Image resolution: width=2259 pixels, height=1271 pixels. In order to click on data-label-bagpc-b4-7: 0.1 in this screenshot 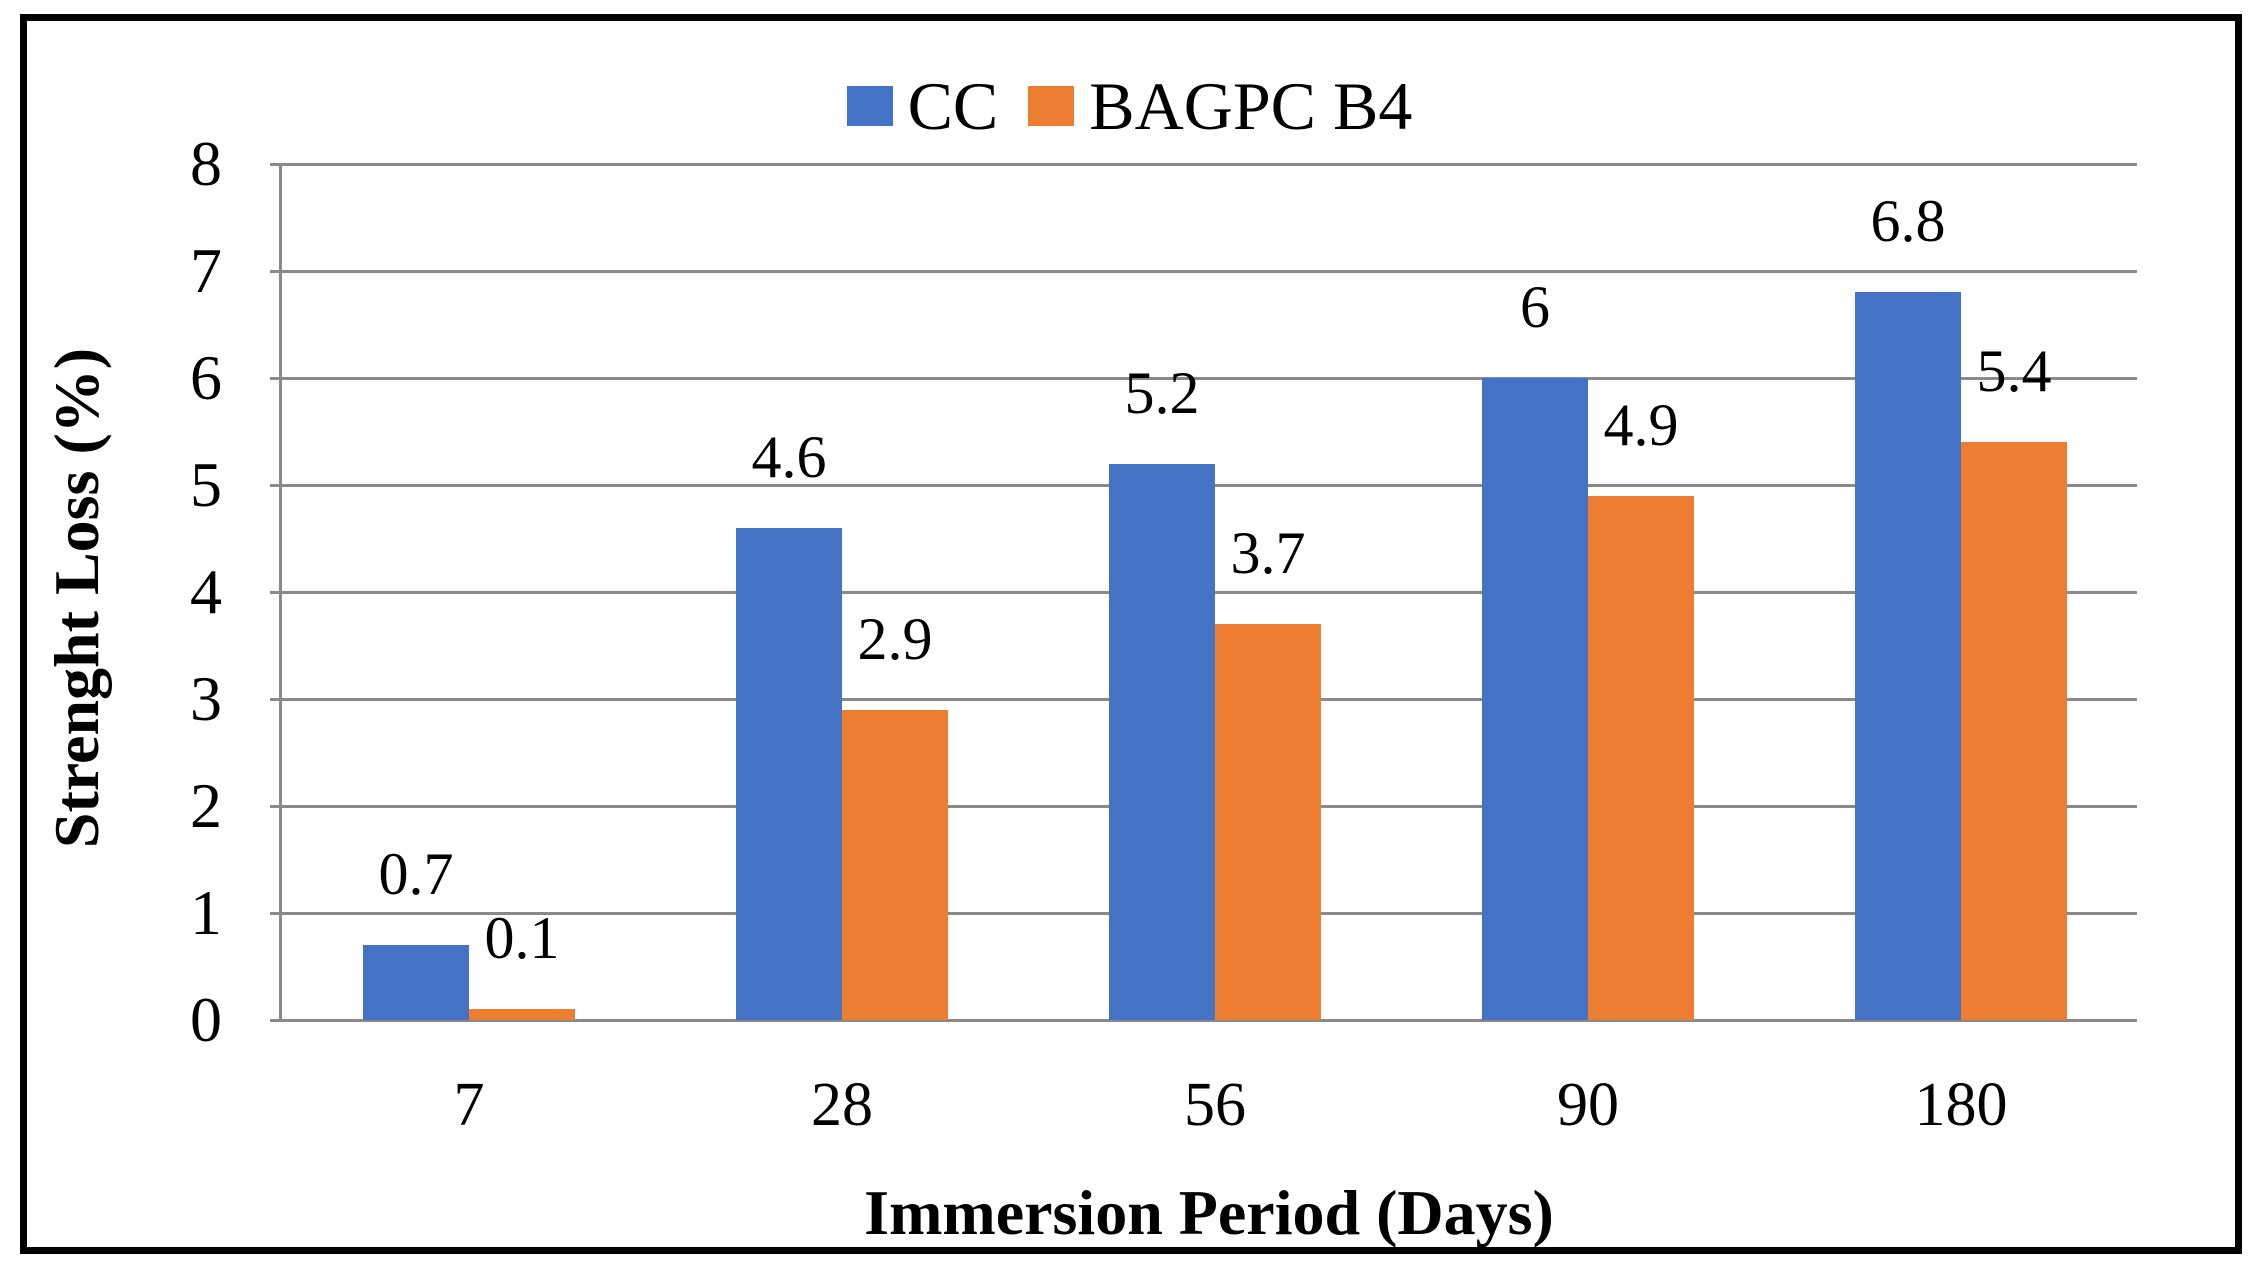, I will do `click(522, 938)`.